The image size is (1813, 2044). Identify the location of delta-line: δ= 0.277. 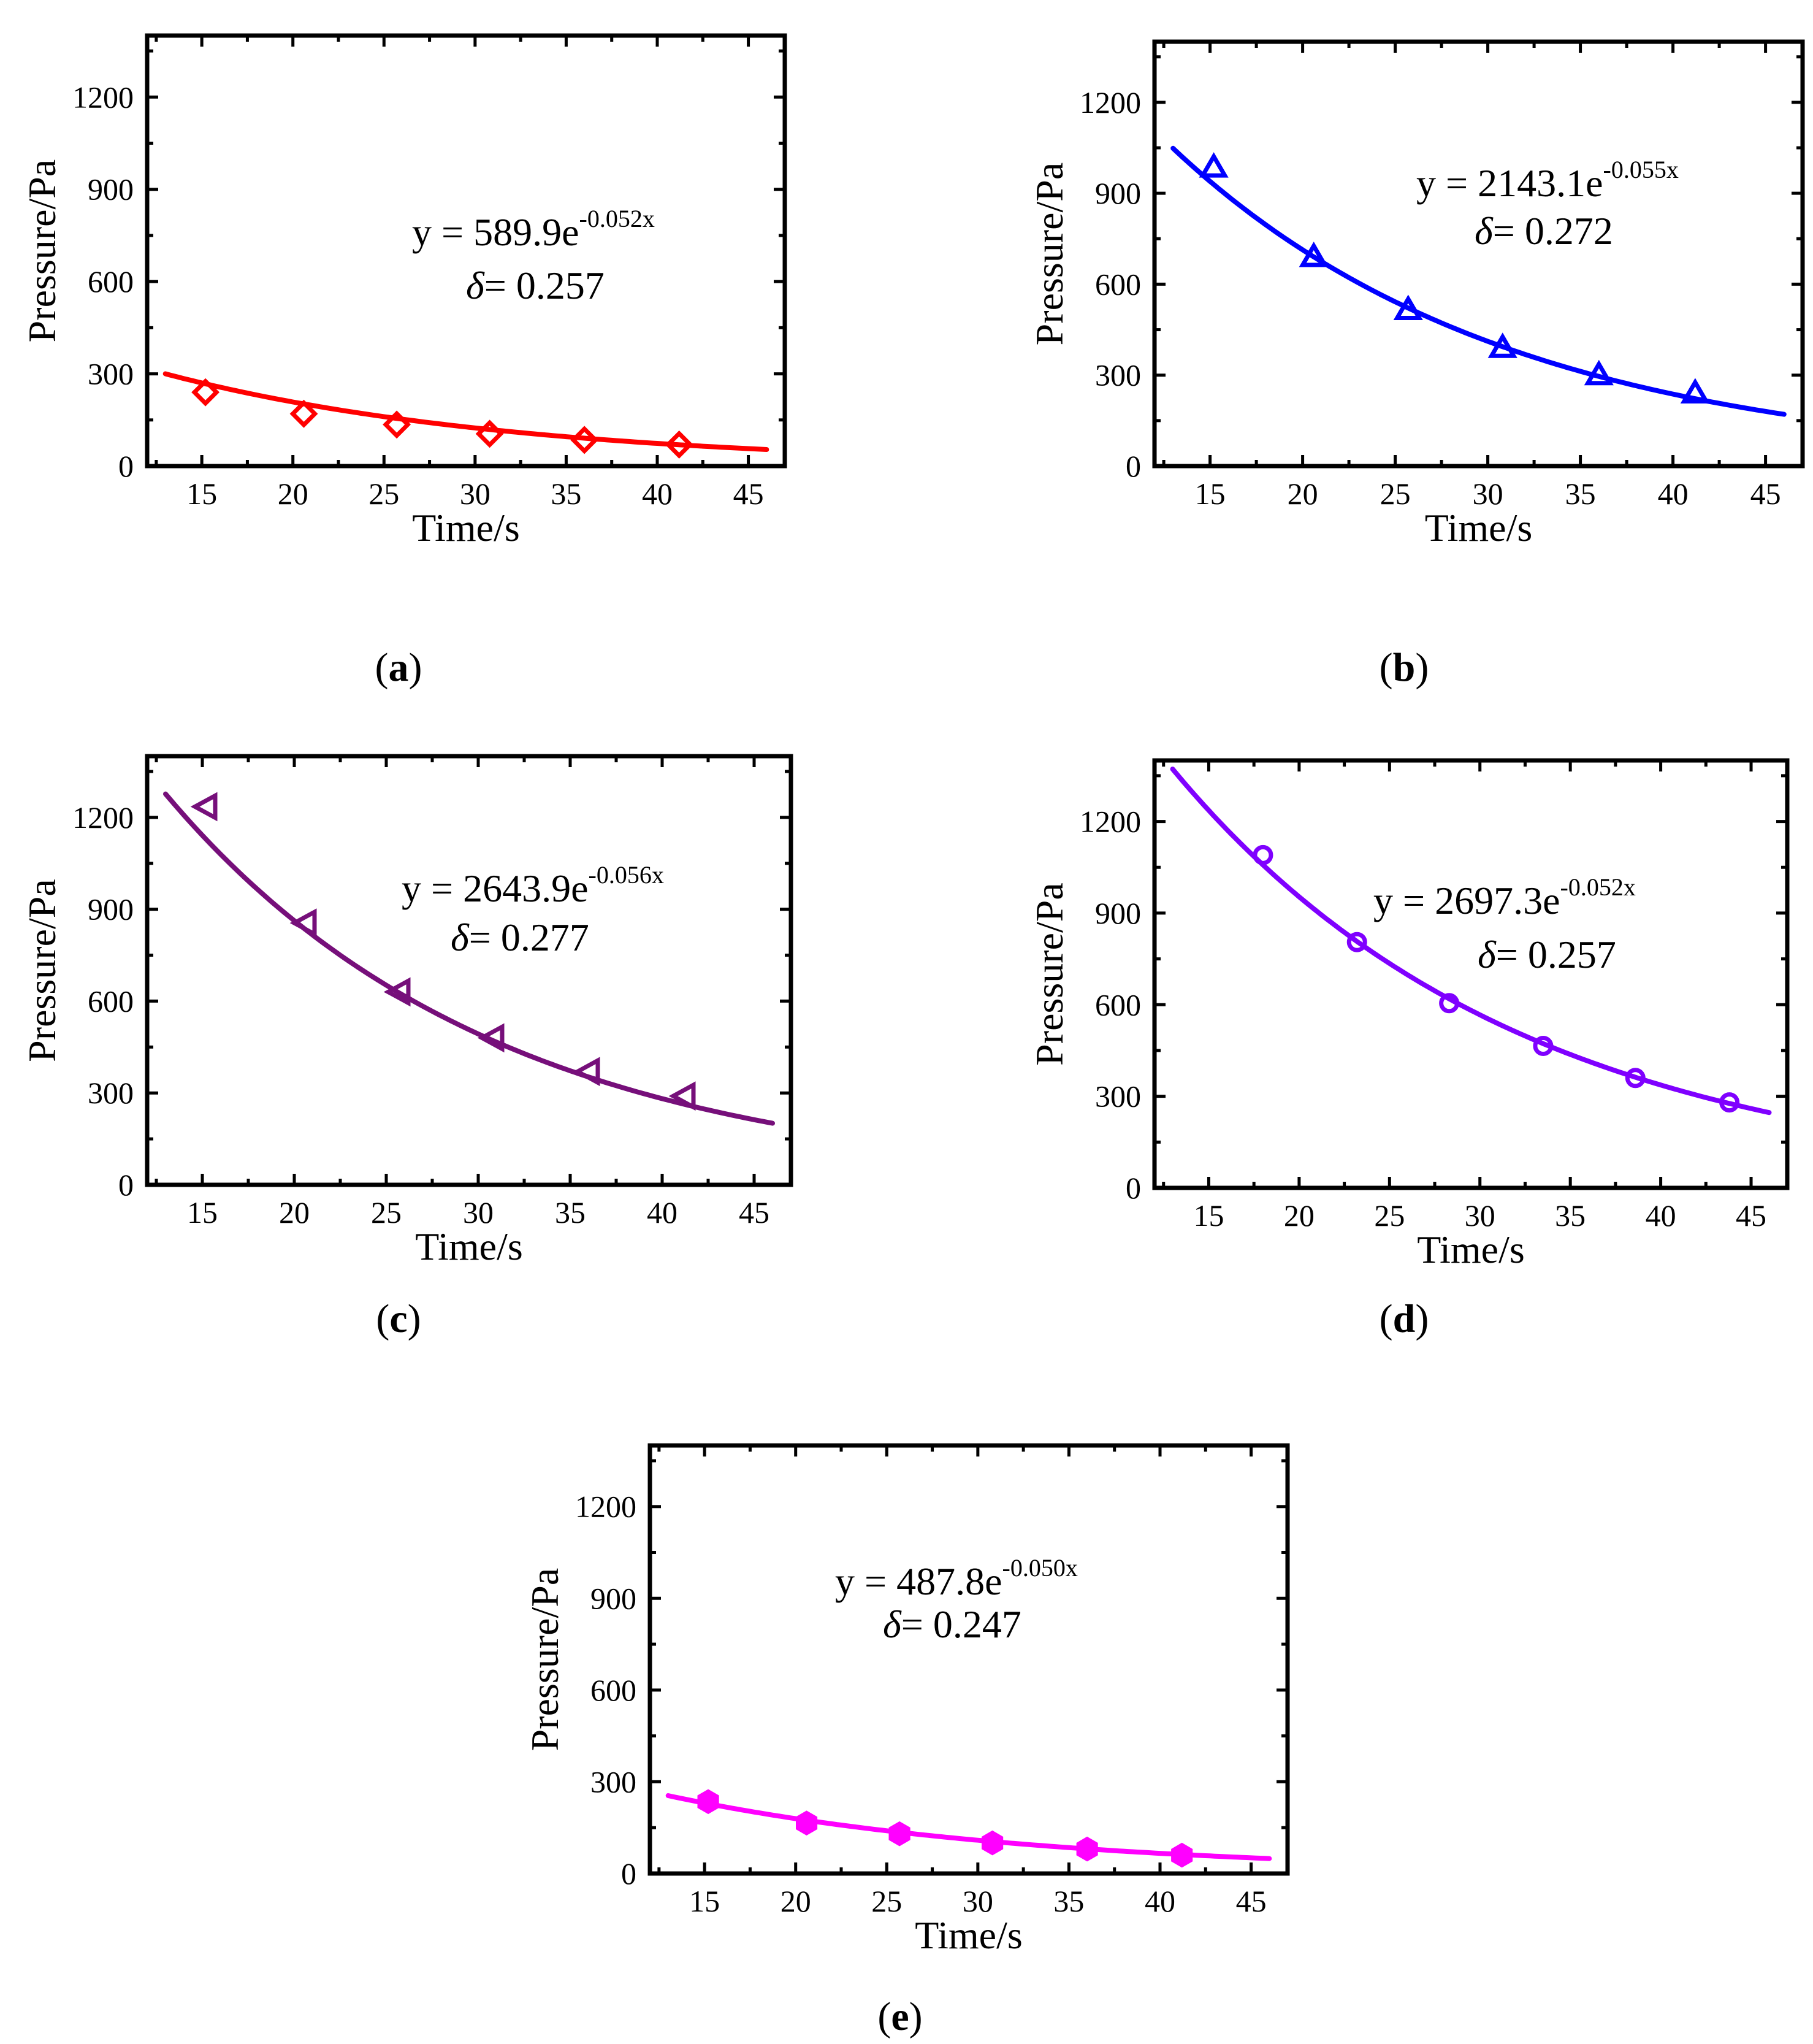
(520, 938).